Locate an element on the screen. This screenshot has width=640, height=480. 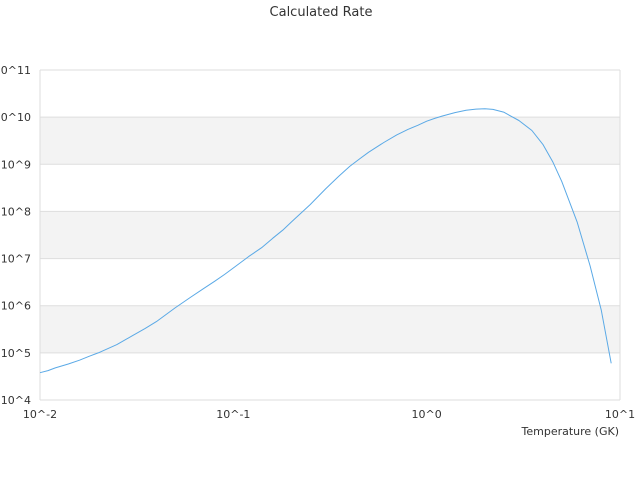
chart-title: Calculated Rate is located at coordinates (321, 12).